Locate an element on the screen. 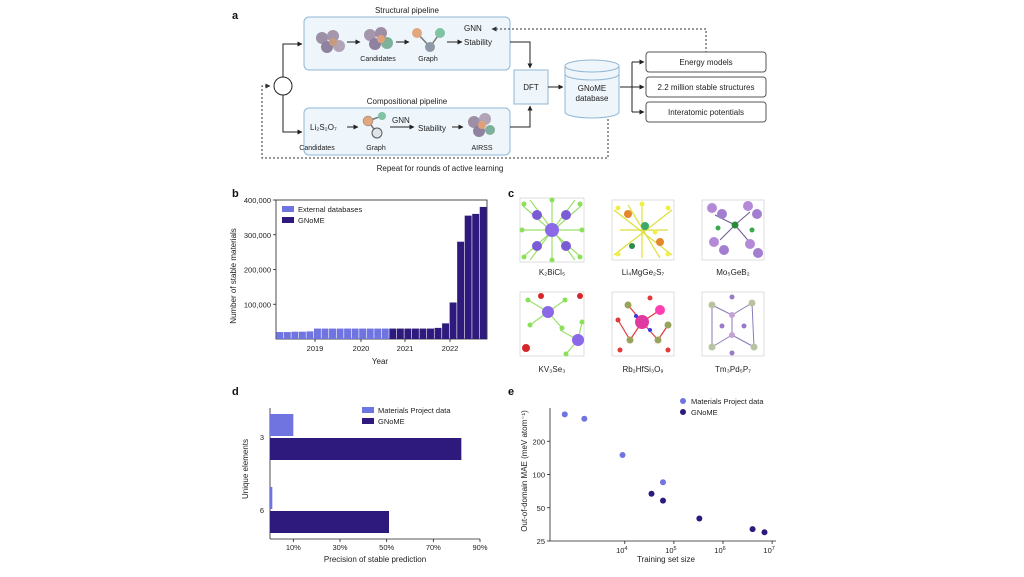 The height and width of the screenshot is (577, 1024). structural-graph-label: Graph is located at coordinates (428, 59).